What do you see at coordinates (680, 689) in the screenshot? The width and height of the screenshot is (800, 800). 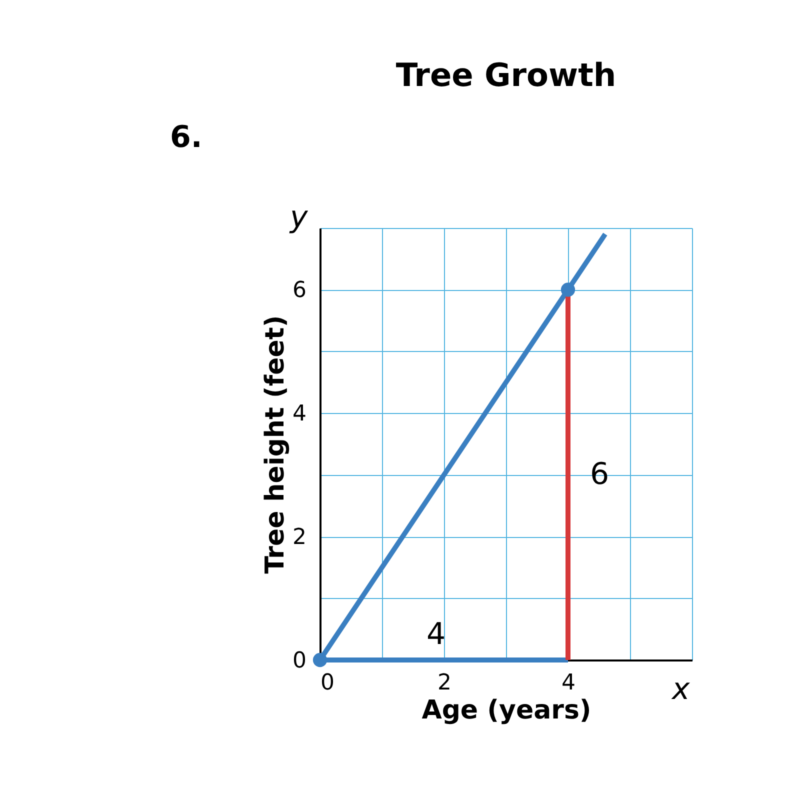 I see `text: x` at bounding box center [680, 689].